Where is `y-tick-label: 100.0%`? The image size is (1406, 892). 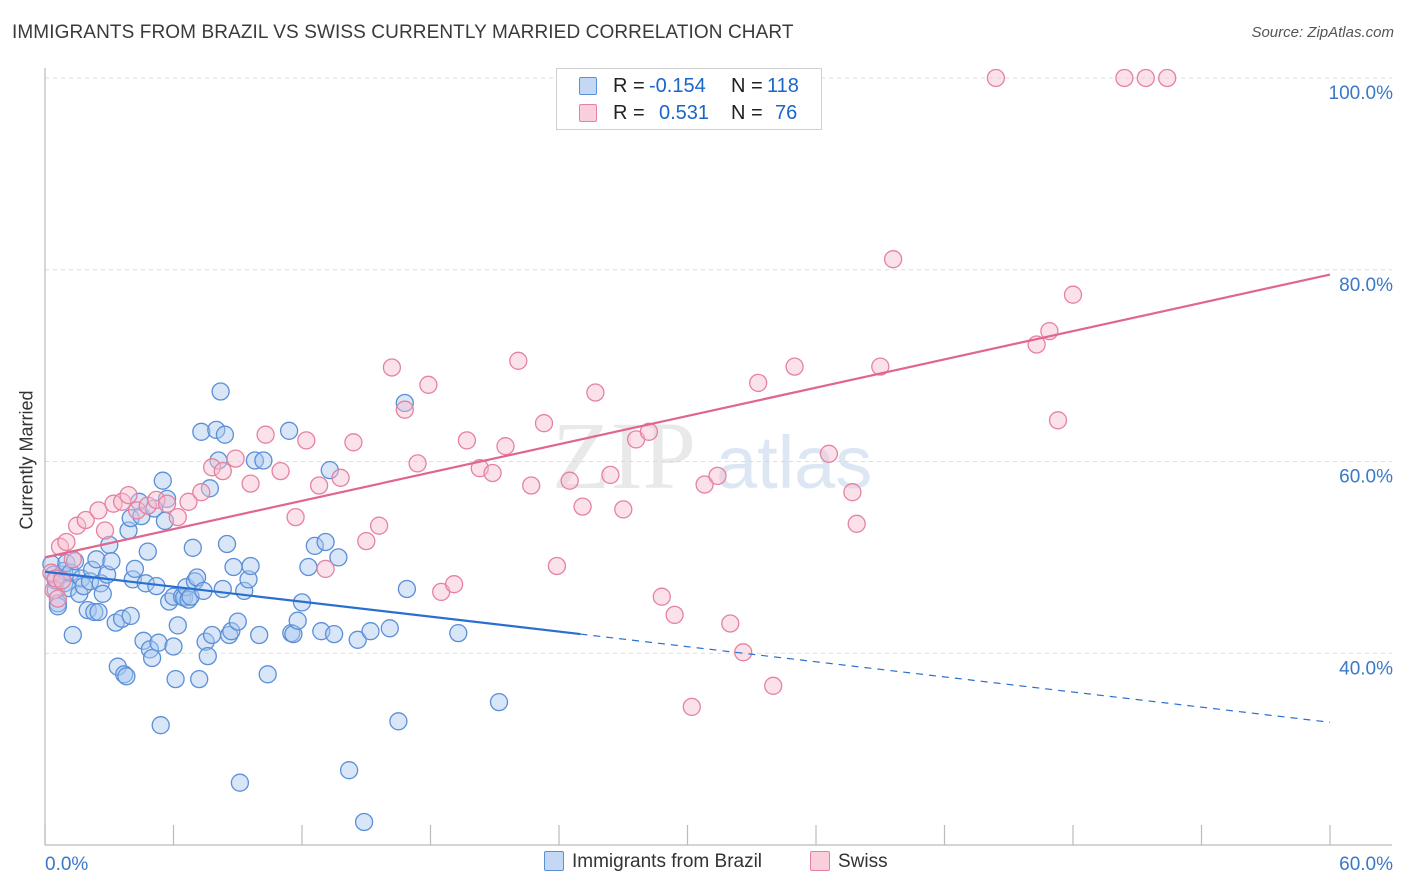
y-tick-label: 100.0% is located at coordinates (1361, 93).